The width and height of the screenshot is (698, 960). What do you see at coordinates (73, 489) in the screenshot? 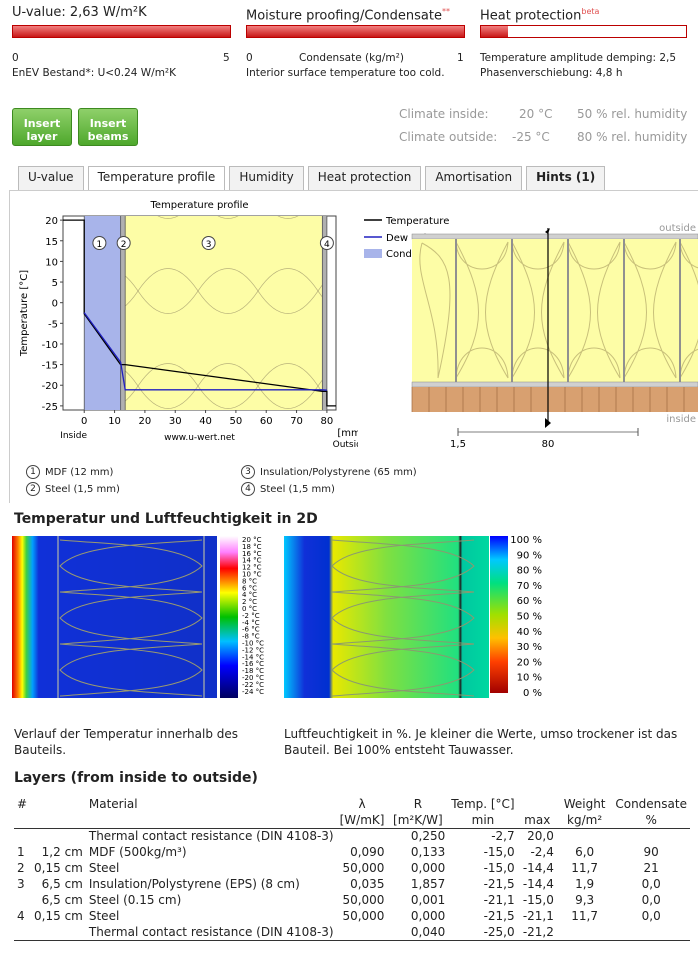
I see `layer-legend-2: 2 Steel (1,5 mm)` at bounding box center [73, 489].